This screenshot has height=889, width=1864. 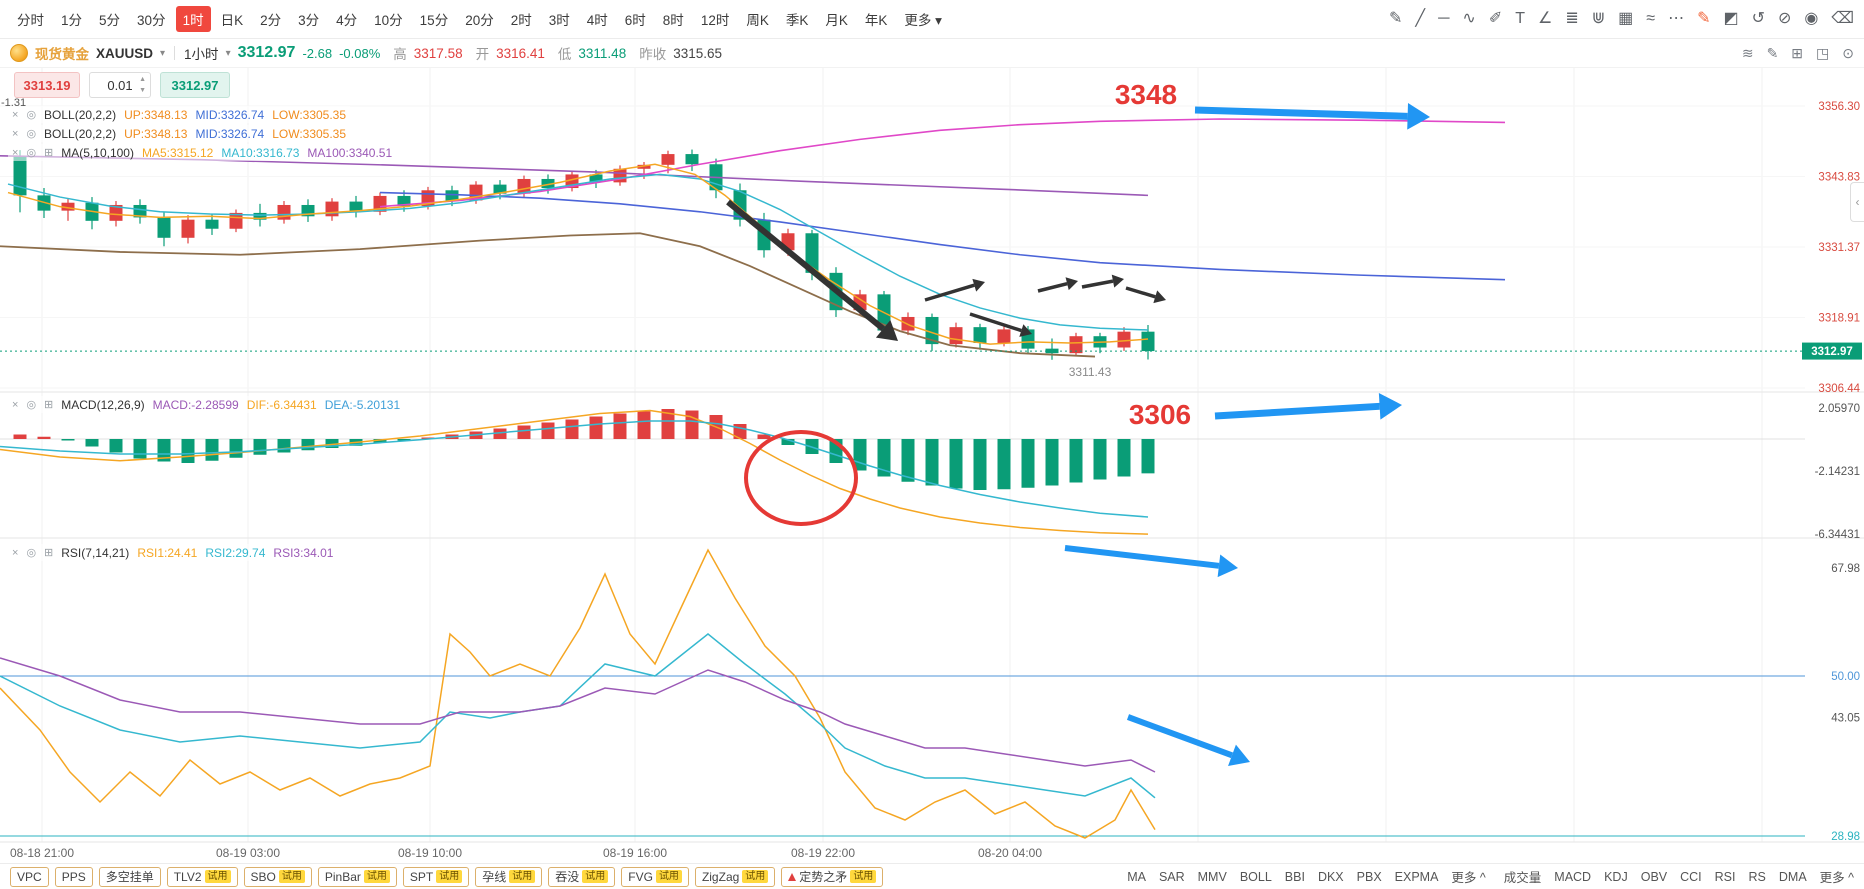 What do you see at coordinates (1626, 18) in the screenshot?
I see `image-tool-icon: ▦` at bounding box center [1626, 18].